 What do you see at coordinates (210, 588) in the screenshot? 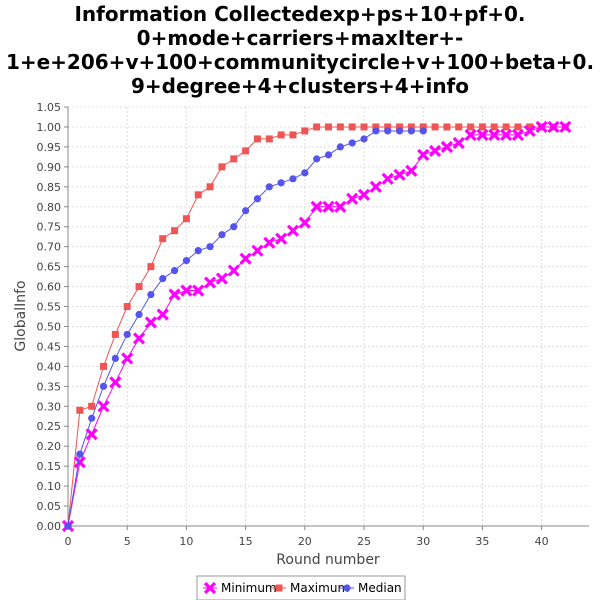
I see `legend-marker-minimum` at bounding box center [210, 588].